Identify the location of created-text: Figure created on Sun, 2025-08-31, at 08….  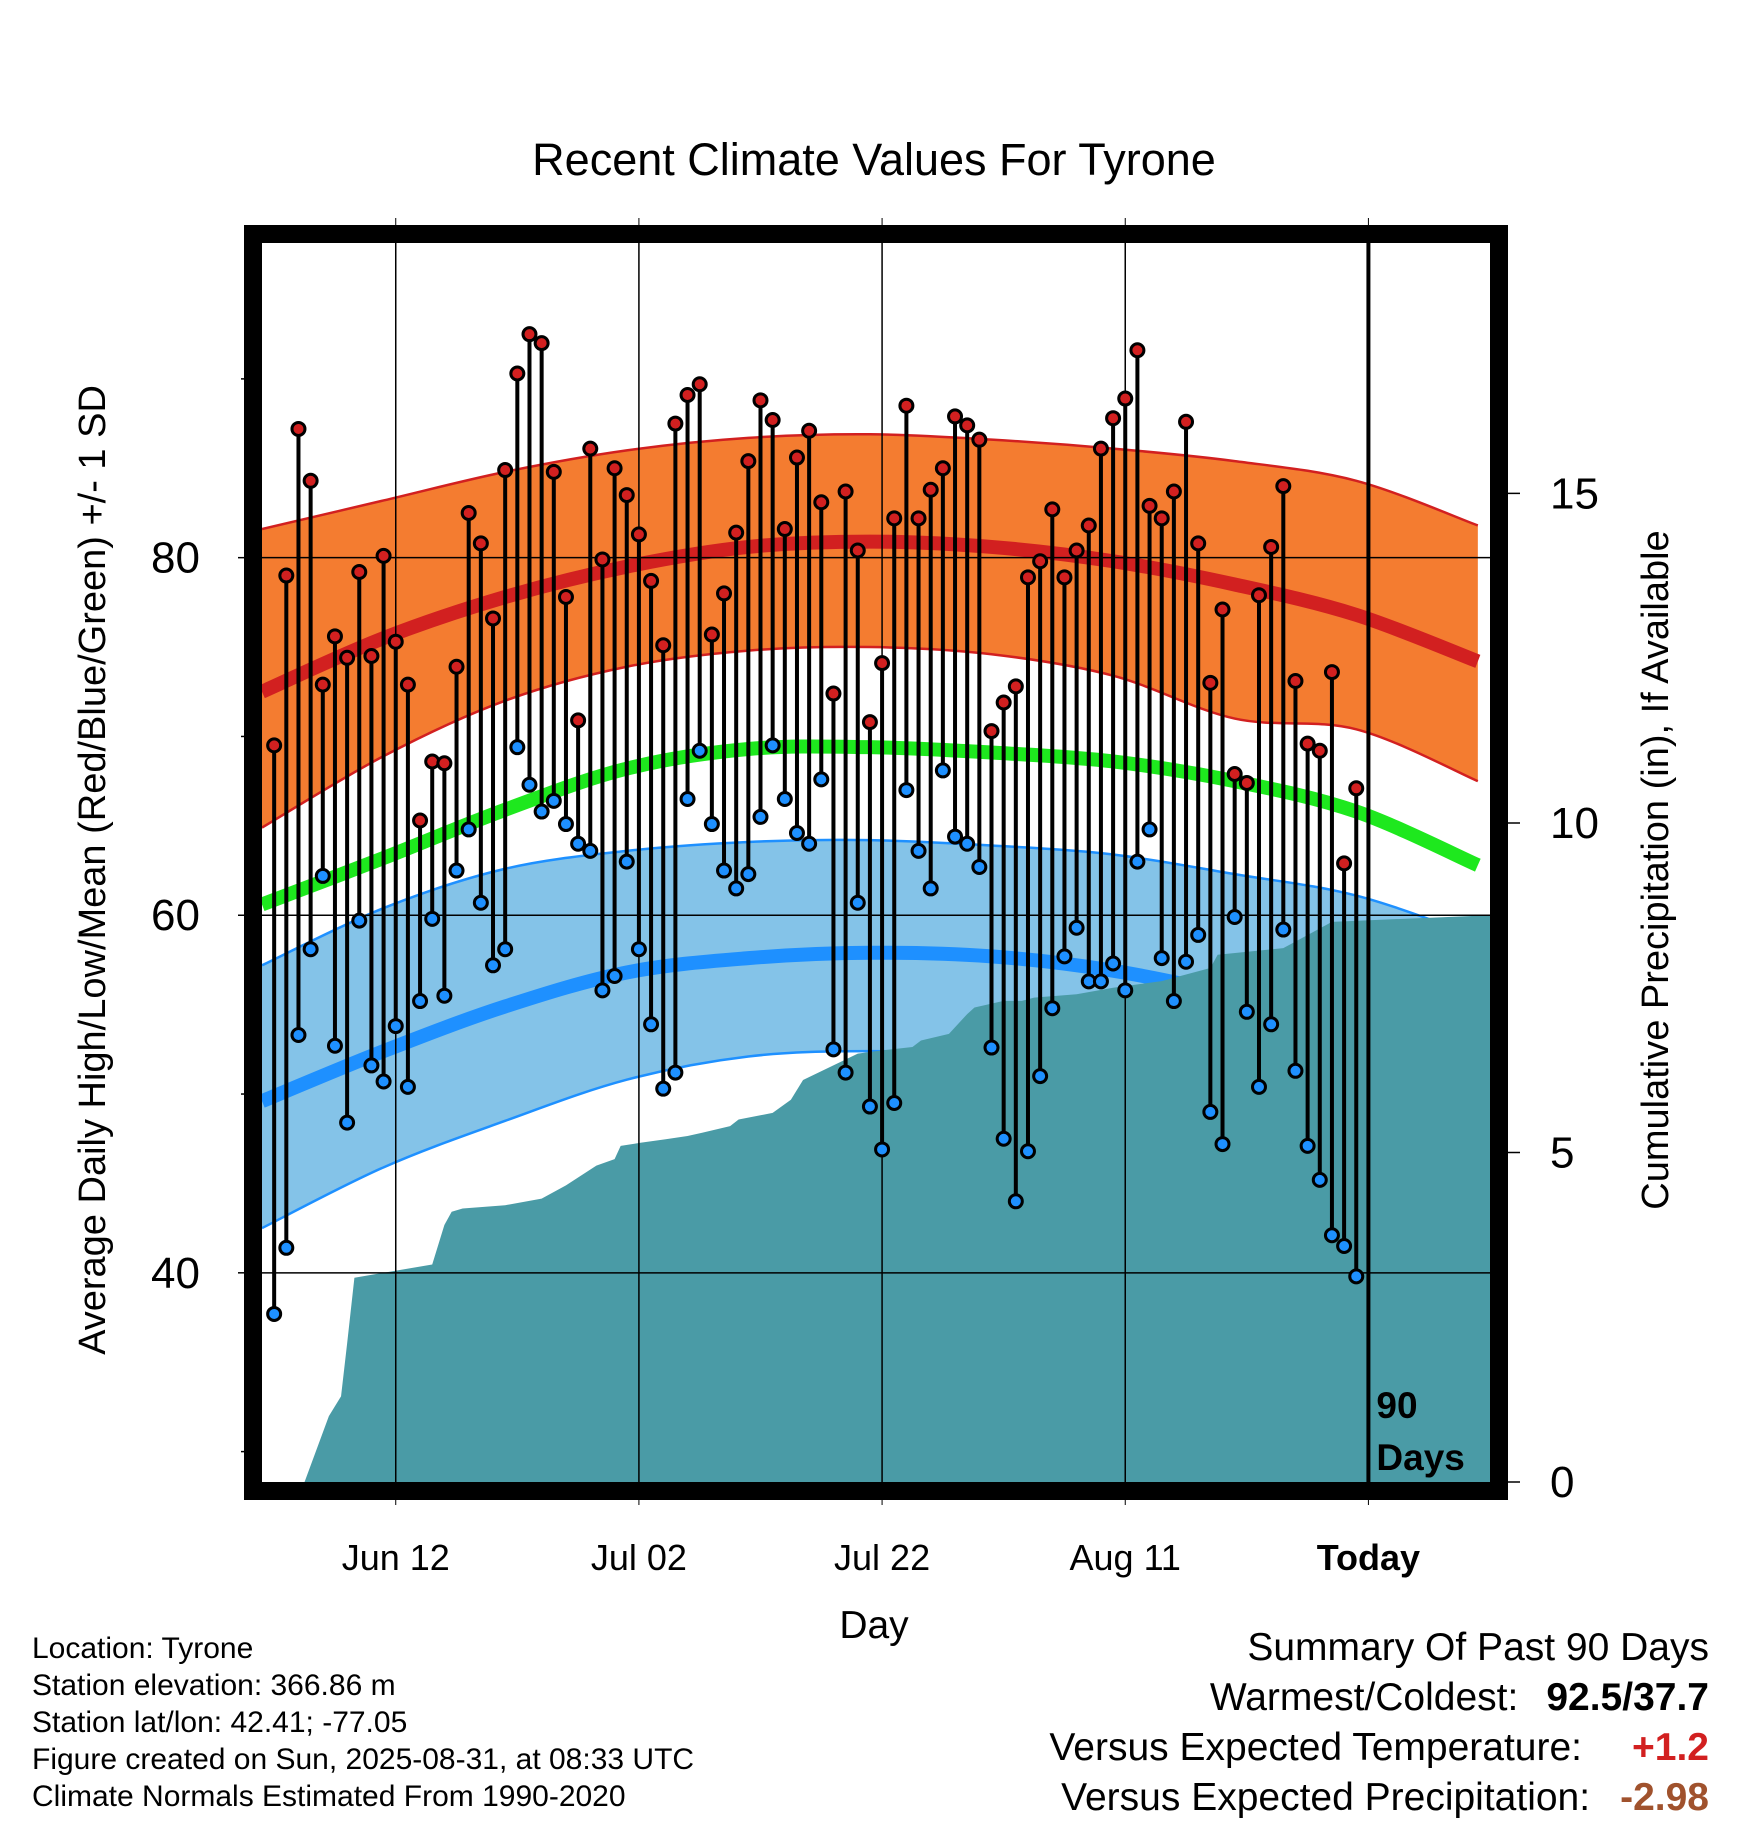
(363, 1759).